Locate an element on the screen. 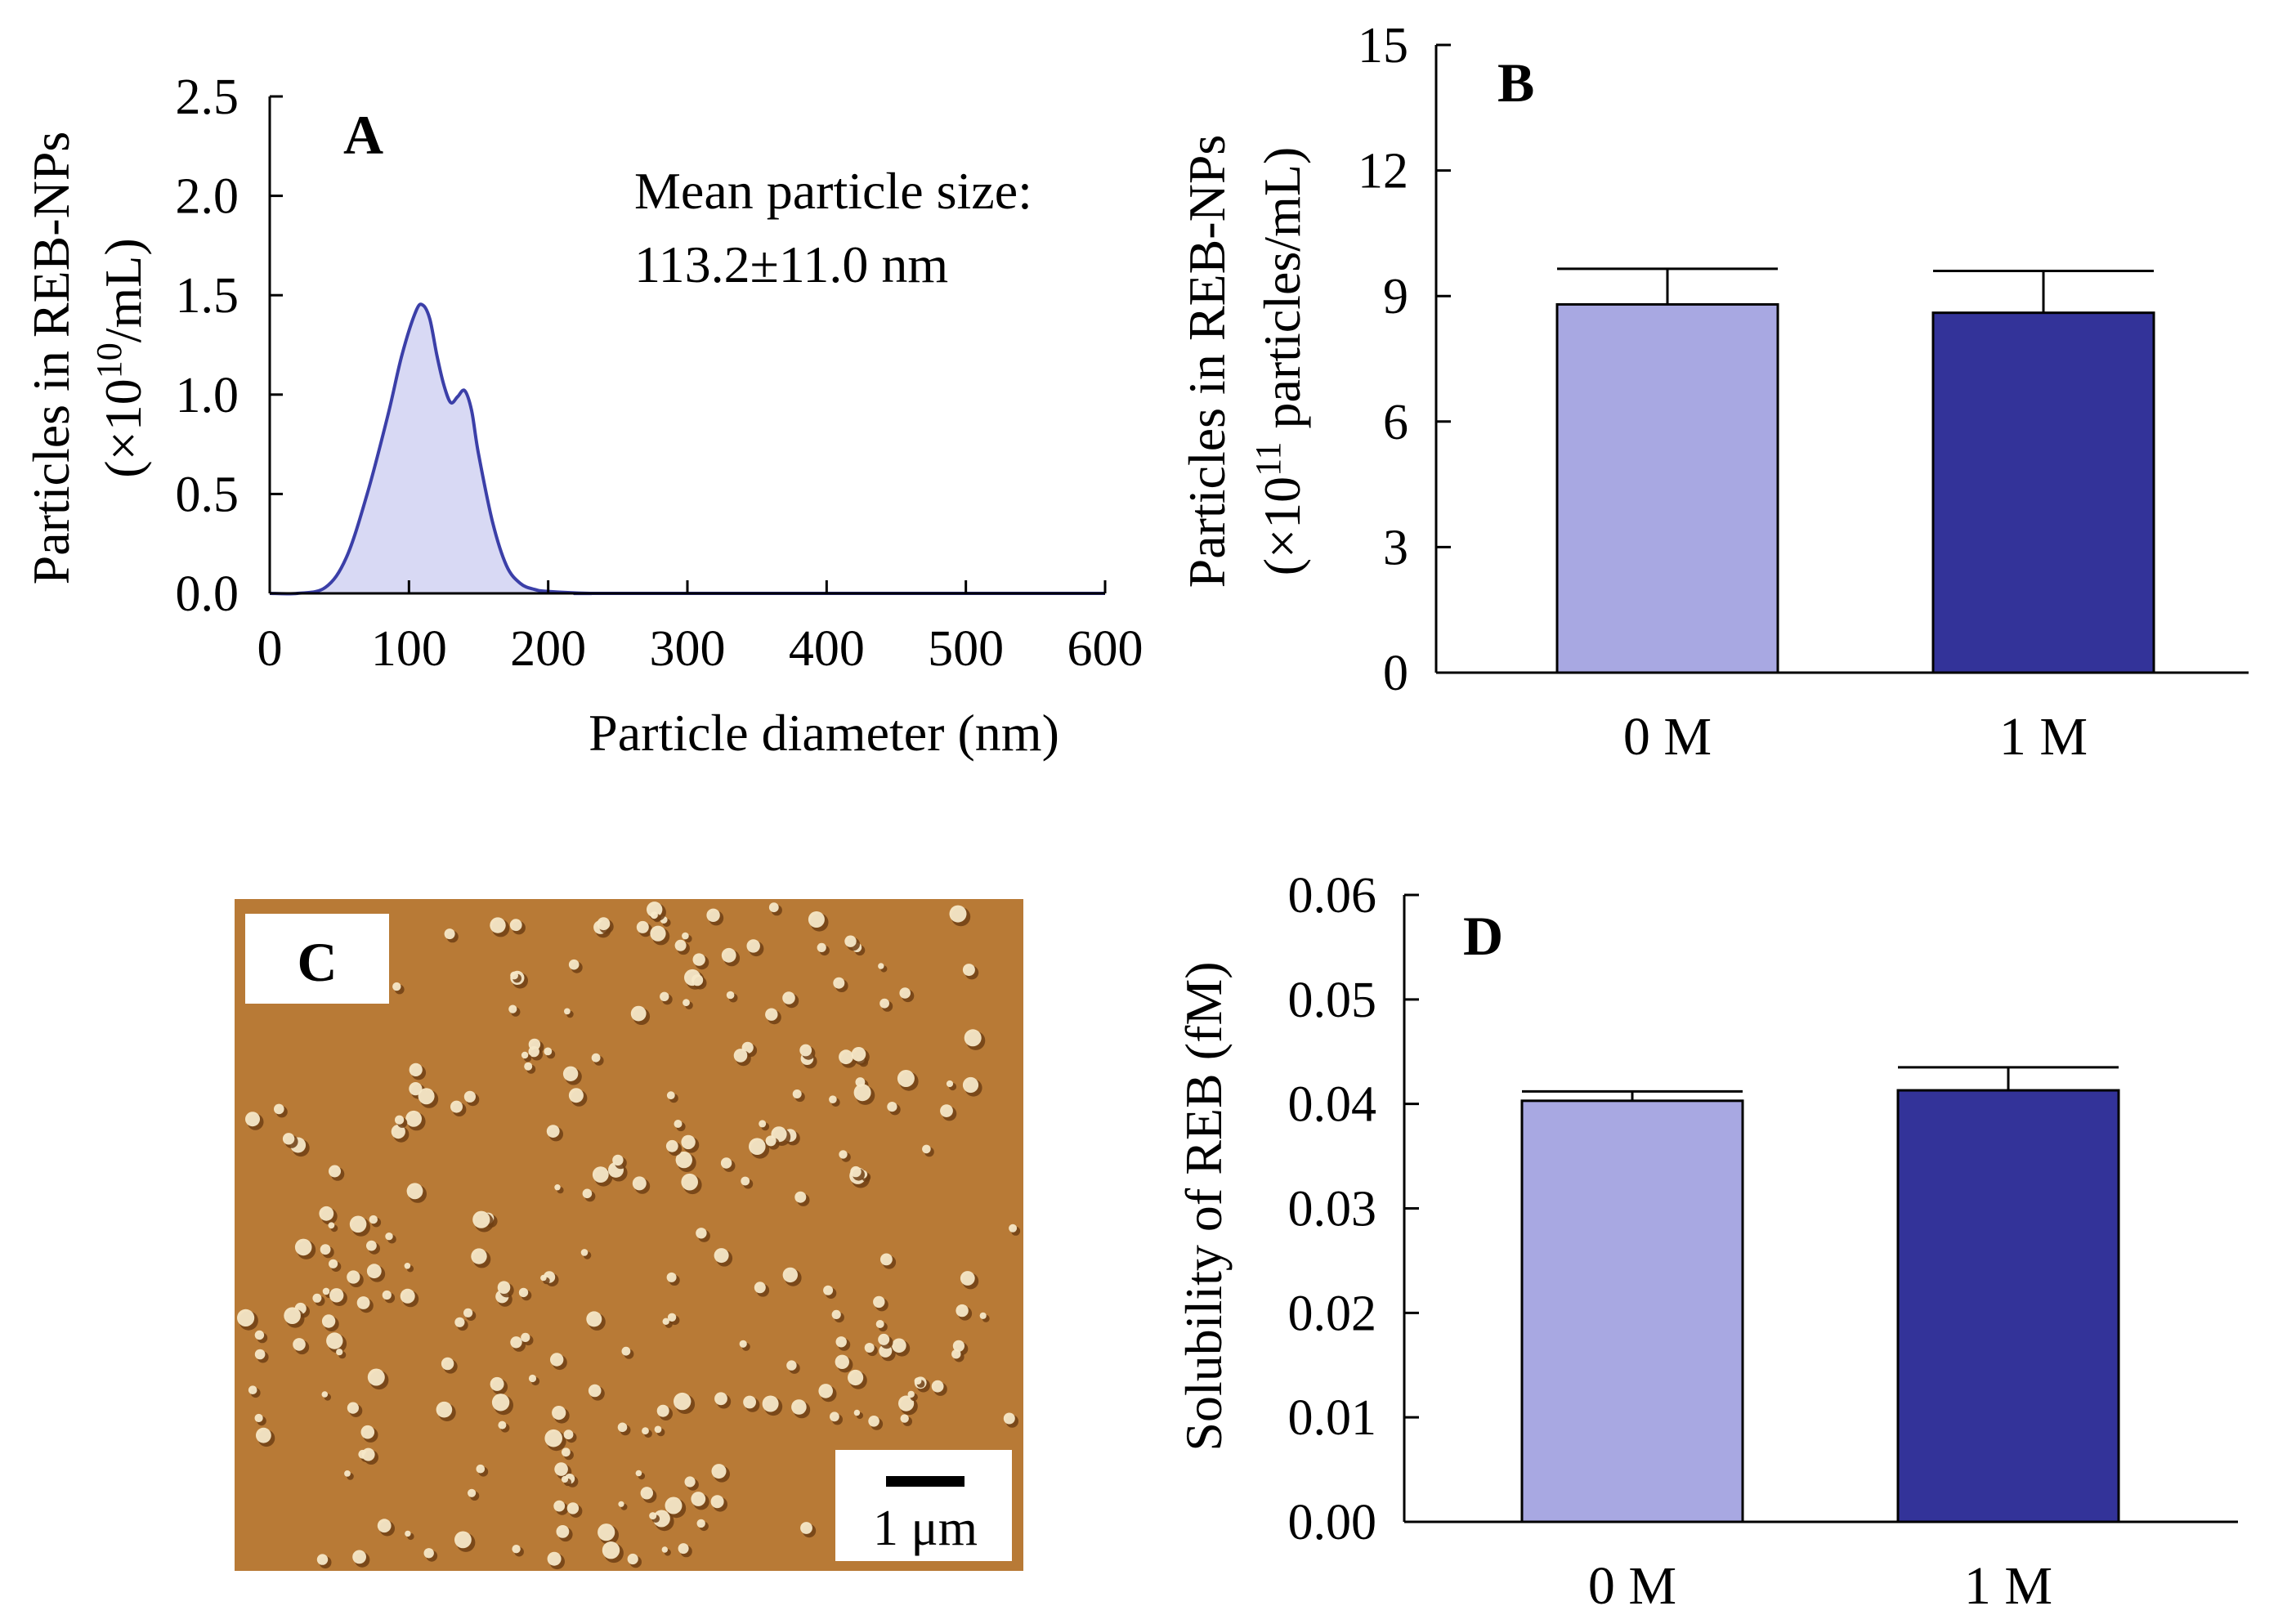  panel-a-x-tick-label: 400 is located at coordinates (827, 649).